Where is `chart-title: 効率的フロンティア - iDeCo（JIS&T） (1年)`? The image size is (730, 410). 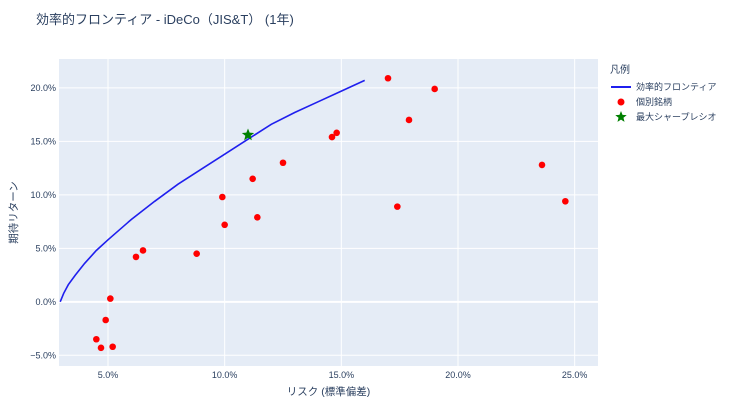 chart-title: 効率的フロンティア - iDeCo（JIS&T） (1年) is located at coordinates (165, 19).